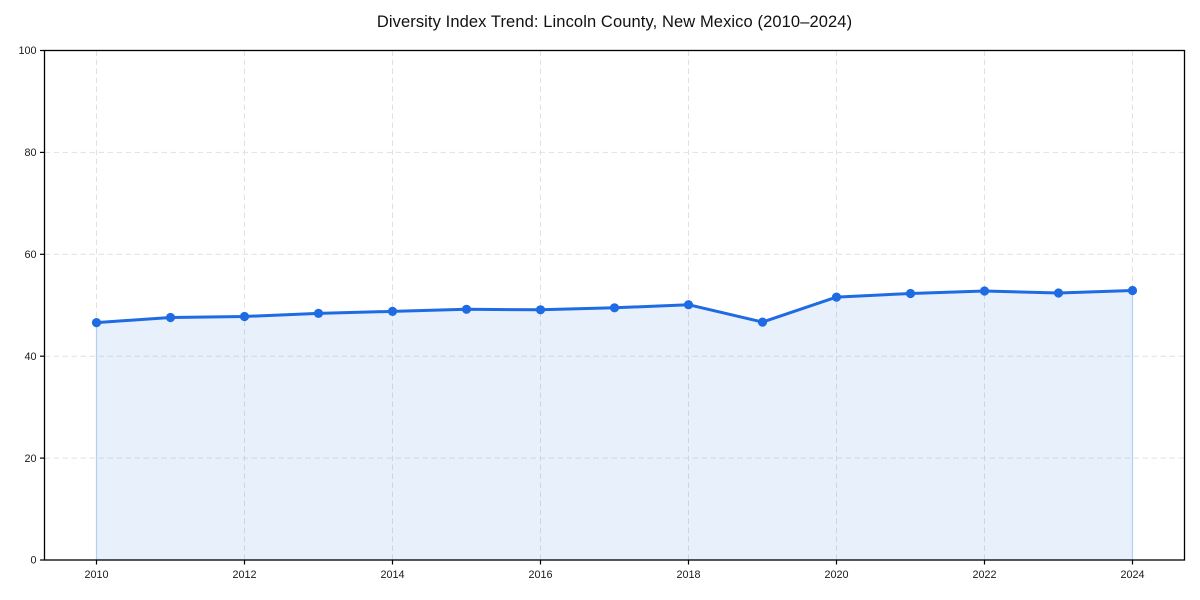  I want to click on y-tick-label: 80, so click(30, 153).